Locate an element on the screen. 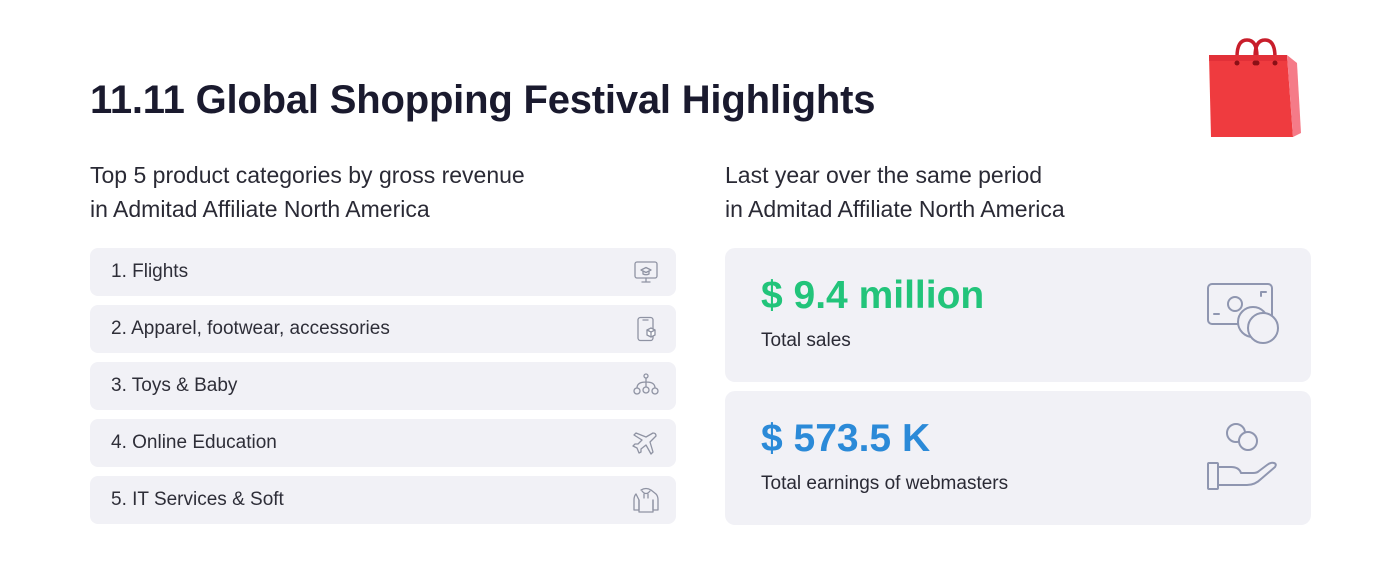 Image resolution: width=1400 pixels, height=587 pixels. list-item: 2. Apparel, footwear, accessories is located at coordinates (383, 329).